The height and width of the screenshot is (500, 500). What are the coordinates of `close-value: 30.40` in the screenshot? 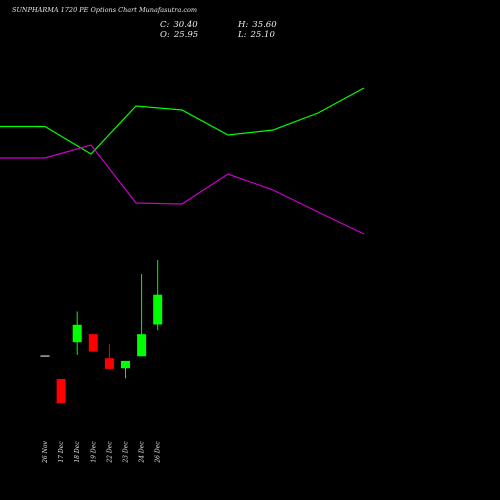 It's located at (185, 25).